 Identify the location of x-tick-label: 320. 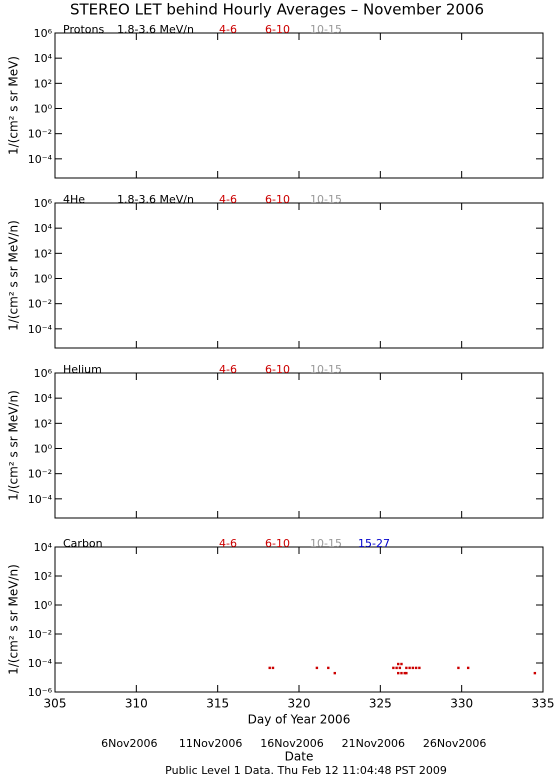
(299, 704).